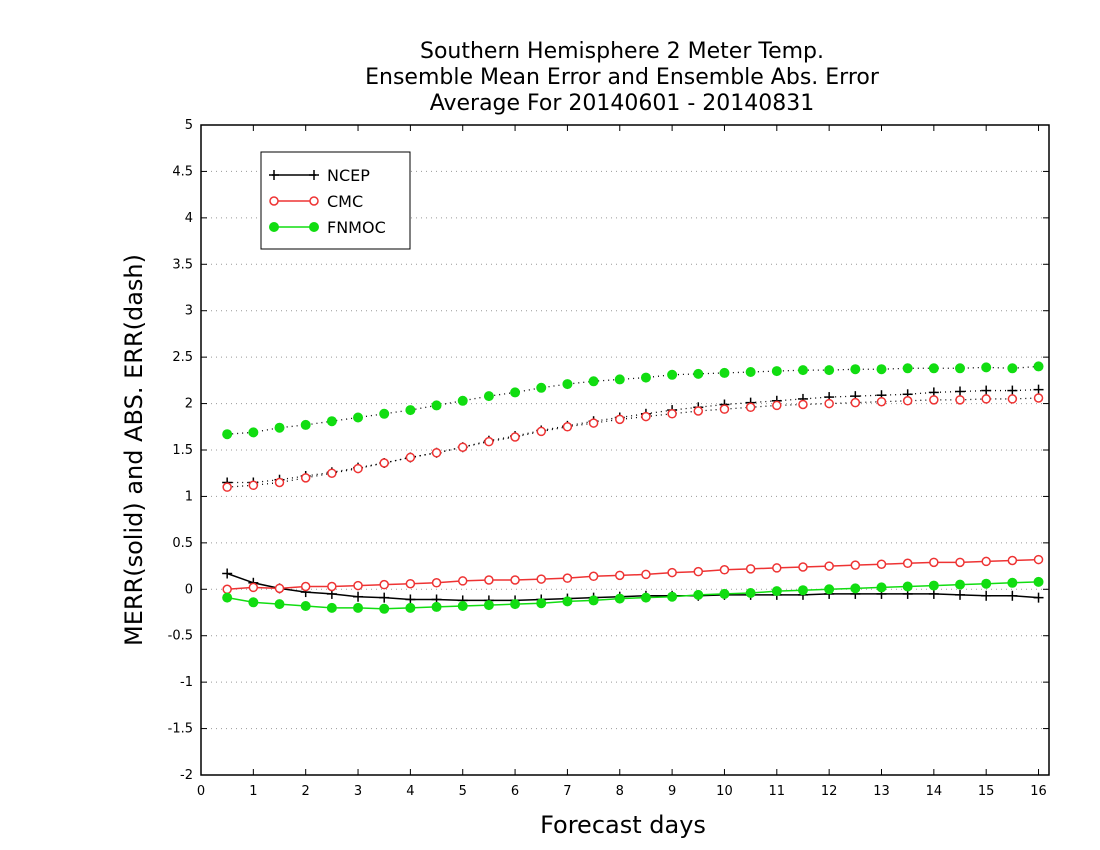  I want to click on cmc-merr-line, so click(633, 574).